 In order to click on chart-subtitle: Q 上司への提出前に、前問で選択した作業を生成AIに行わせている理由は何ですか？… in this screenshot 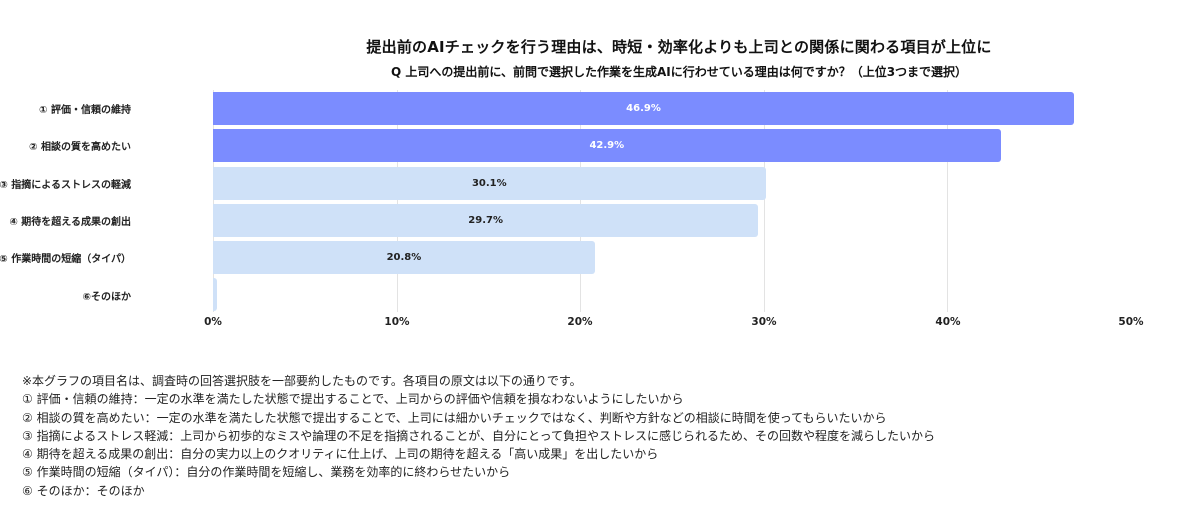, I will do `click(679, 72)`.